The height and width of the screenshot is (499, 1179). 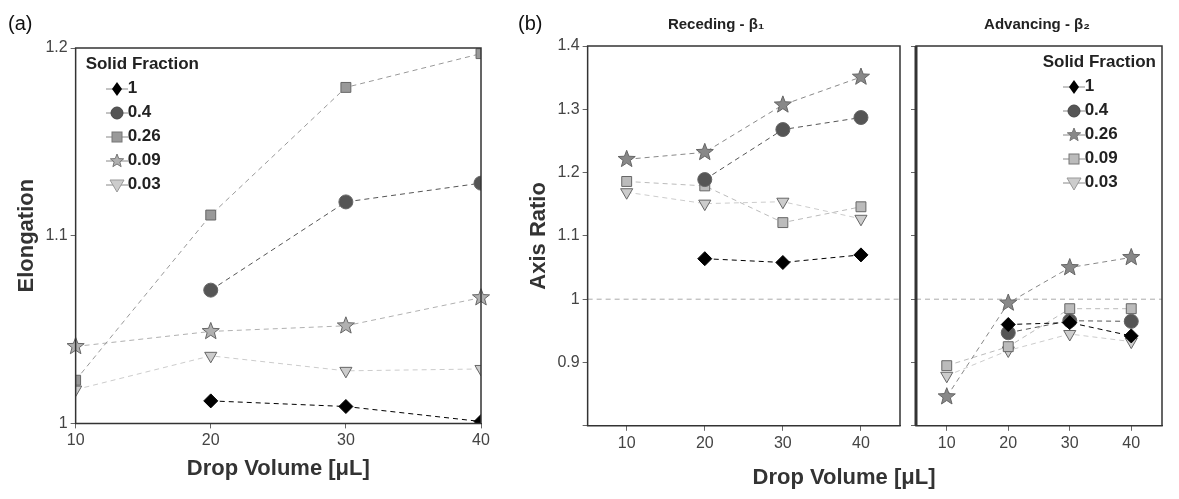 What do you see at coordinates (530, 23) in the screenshot?
I see `text: (b)` at bounding box center [530, 23].